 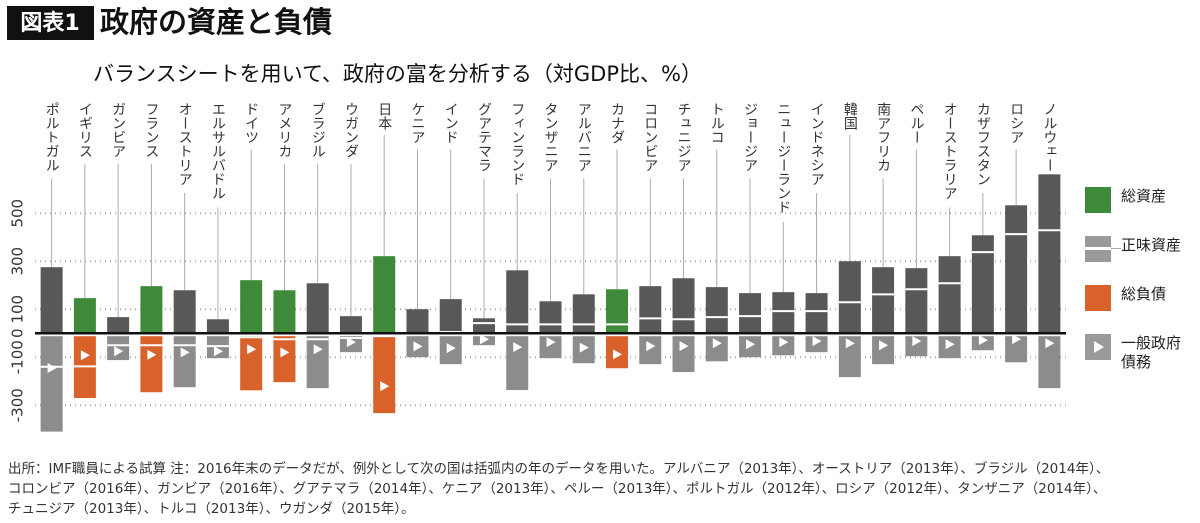 I want to click on x-tick-label: ポルトガル, so click(x=52, y=137).